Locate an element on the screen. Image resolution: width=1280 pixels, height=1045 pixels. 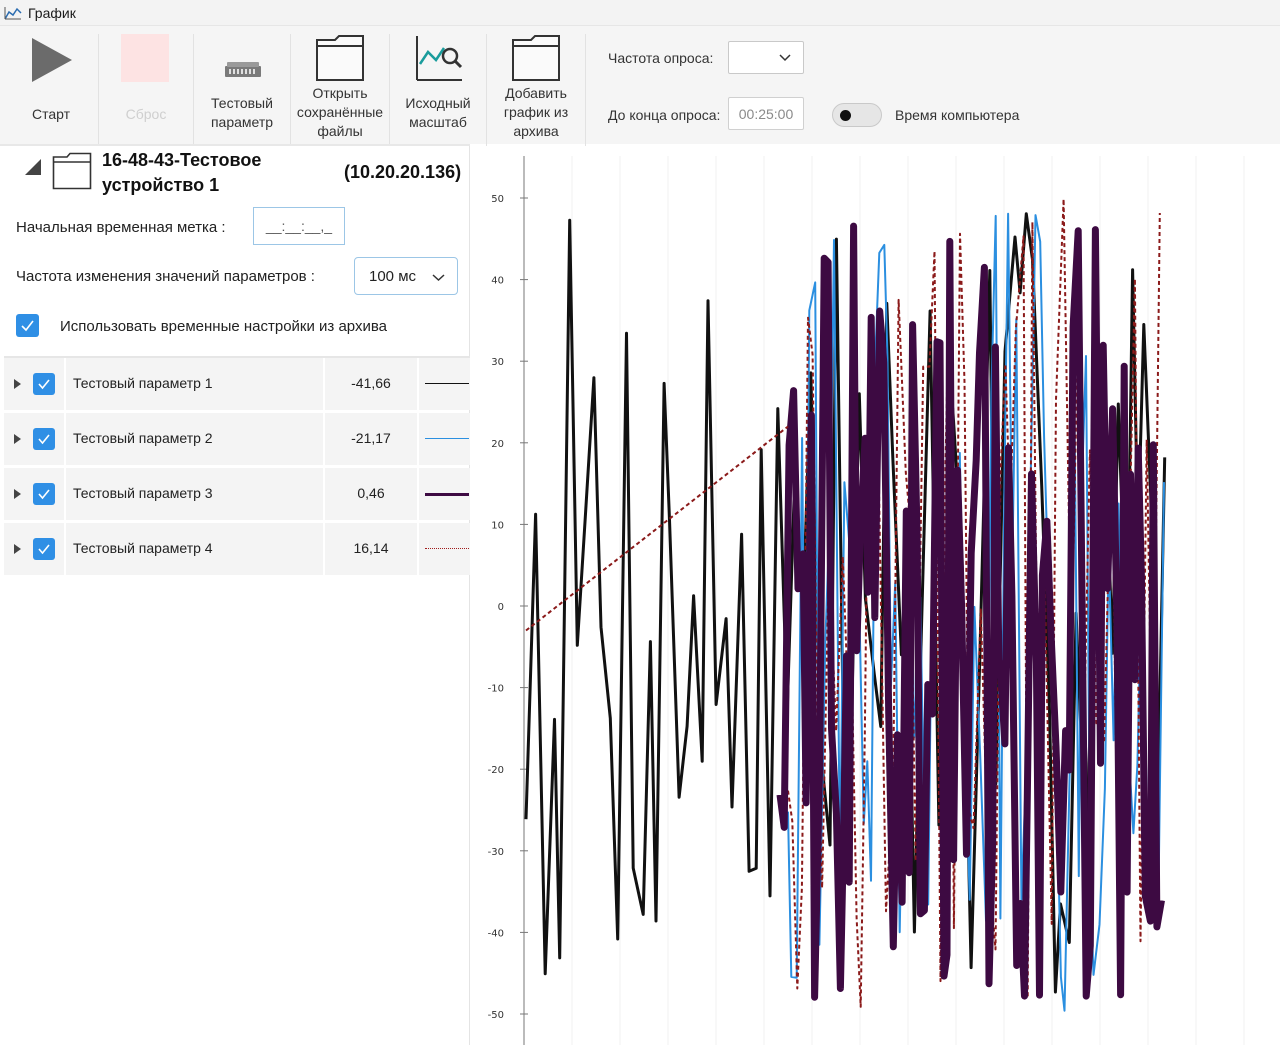
rate-select: 100 мс is located at coordinates (406, 276).